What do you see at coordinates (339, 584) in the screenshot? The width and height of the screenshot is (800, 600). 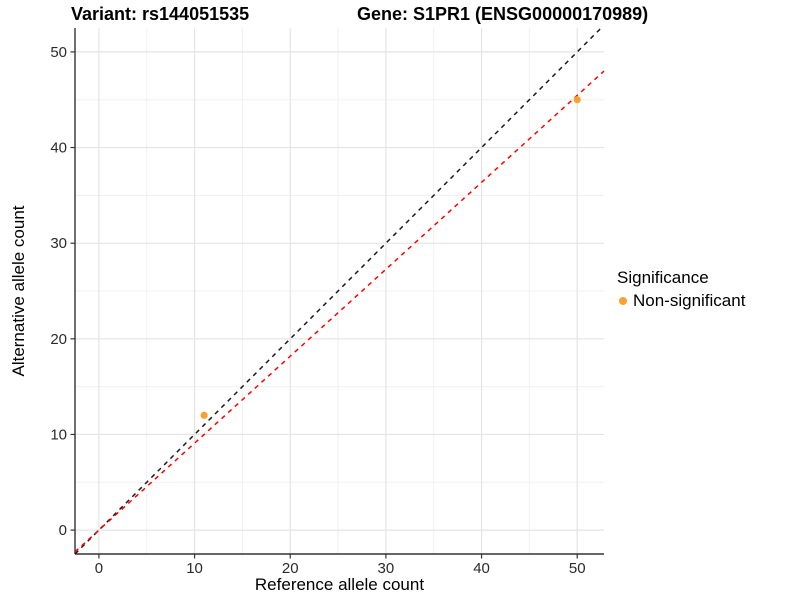 I see `x-axis-title: Reference allele count` at bounding box center [339, 584].